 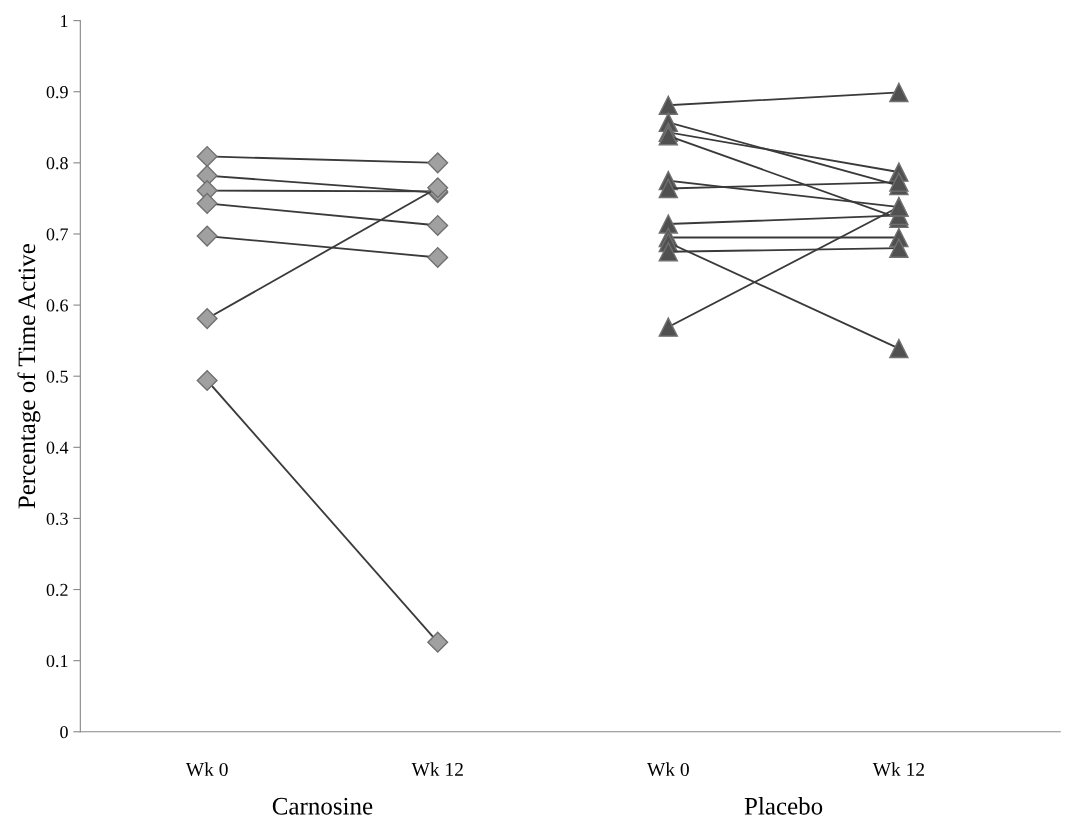 What do you see at coordinates (57, 376) in the screenshot?
I see `y-tick-label: 0.5` at bounding box center [57, 376].